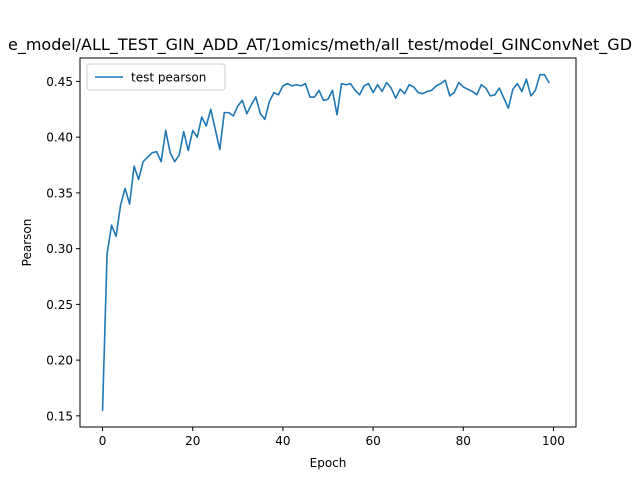  Describe the element at coordinates (553, 441) in the screenshot. I see `x-tick-label: 100` at that location.